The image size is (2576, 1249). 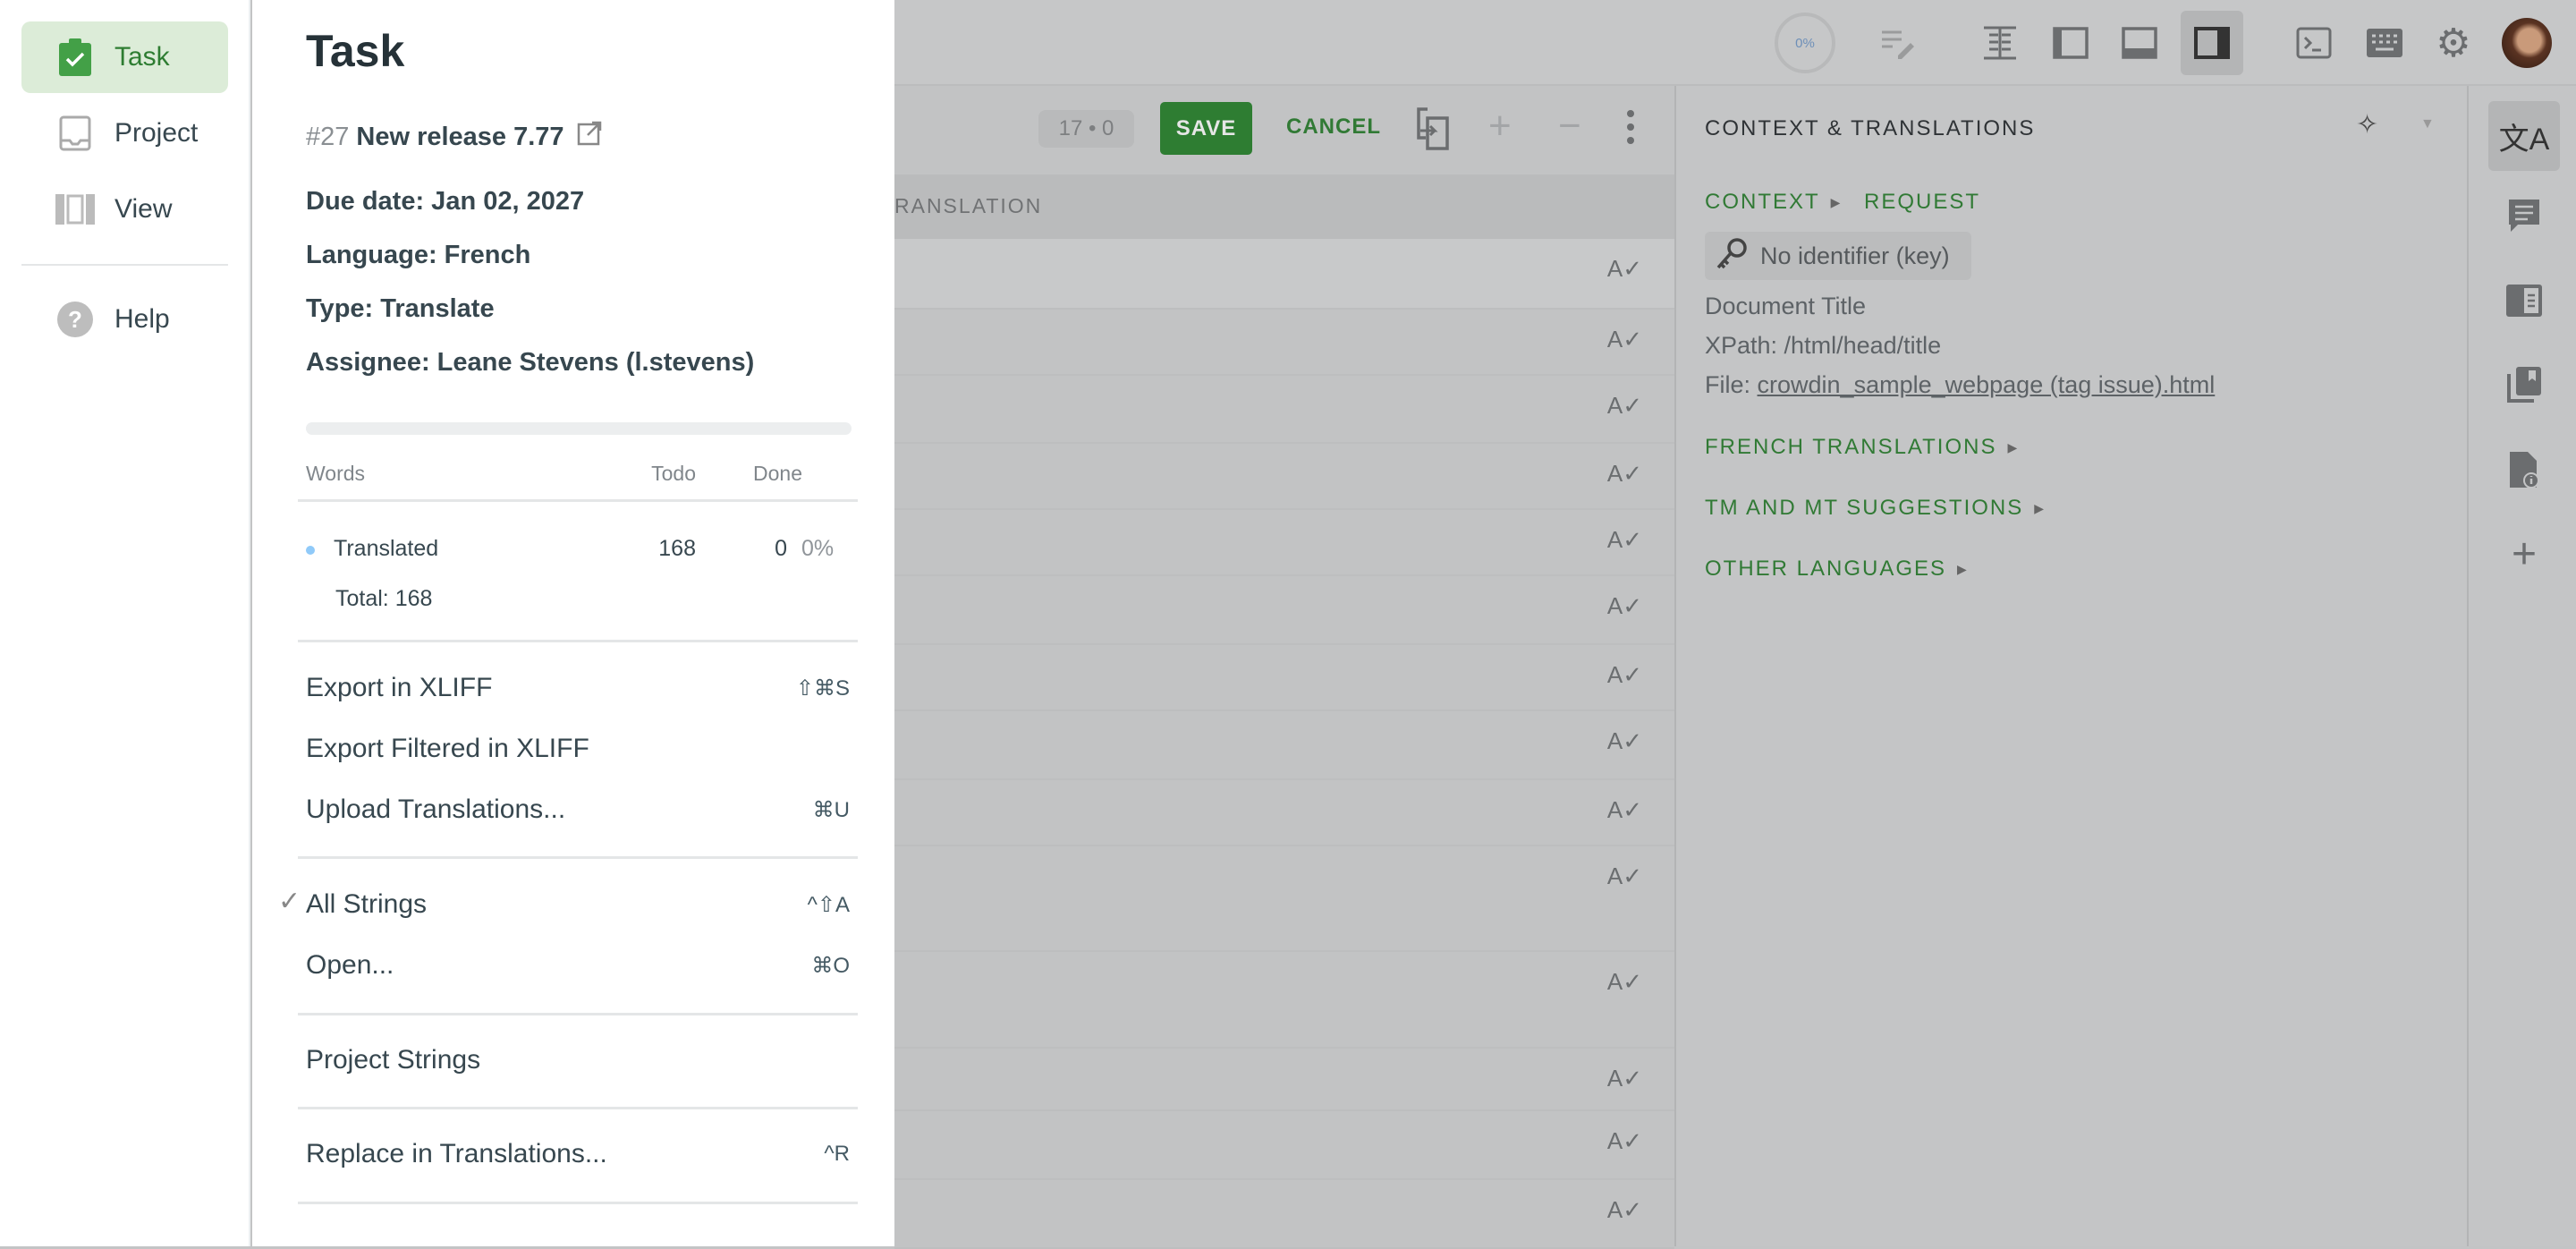 I want to click on nav-item-label: Project, so click(x=156, y=133).